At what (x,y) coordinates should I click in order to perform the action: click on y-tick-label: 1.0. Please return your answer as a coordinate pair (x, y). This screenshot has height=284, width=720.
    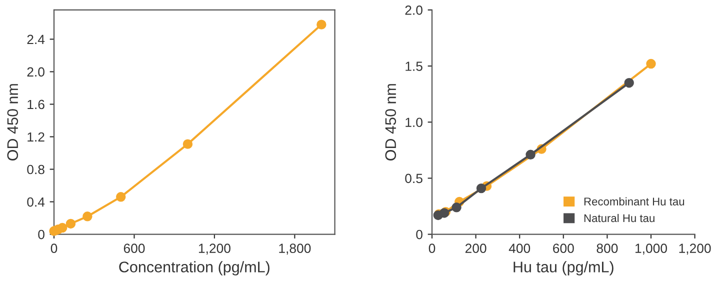
    Looking at the image, I should click on (414, 123).